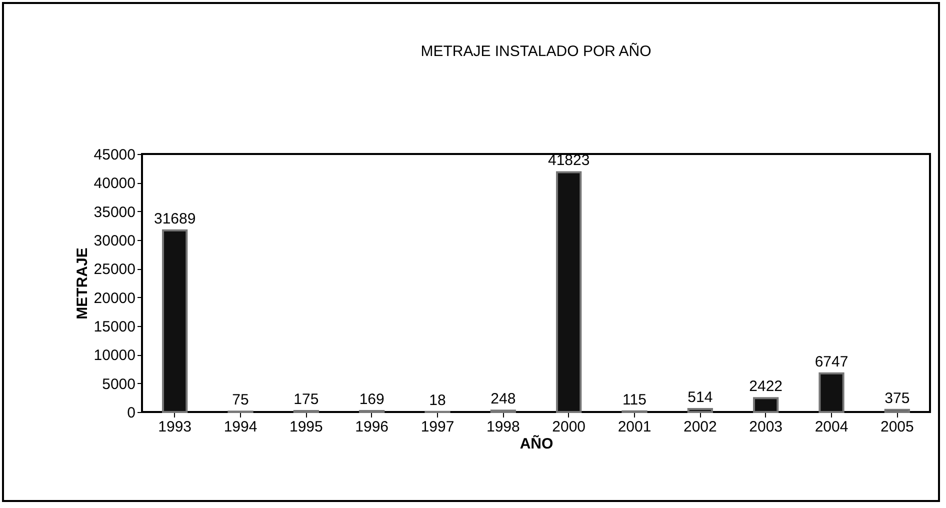 The height and width of the screenshot is (508, 946). I want to click on data-label: 41823, so click(569, 161).